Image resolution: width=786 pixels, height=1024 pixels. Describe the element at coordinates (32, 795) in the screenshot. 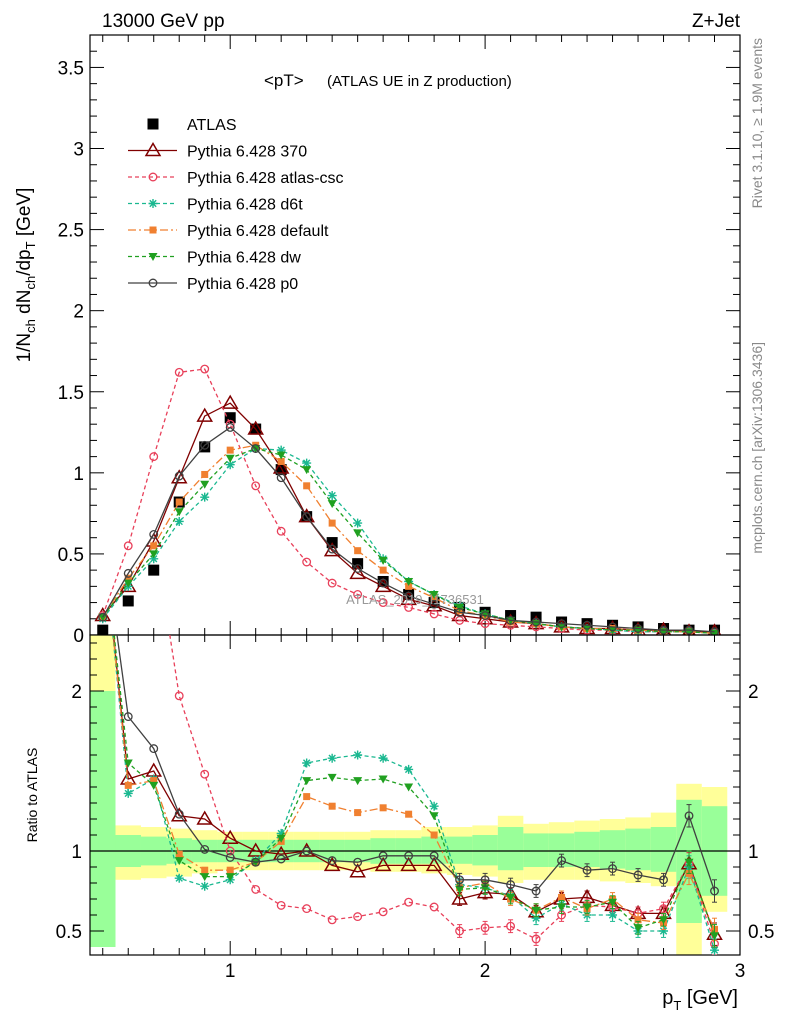

I see `ratio-y-axis-label: Ratio to ATLAS` at that location.